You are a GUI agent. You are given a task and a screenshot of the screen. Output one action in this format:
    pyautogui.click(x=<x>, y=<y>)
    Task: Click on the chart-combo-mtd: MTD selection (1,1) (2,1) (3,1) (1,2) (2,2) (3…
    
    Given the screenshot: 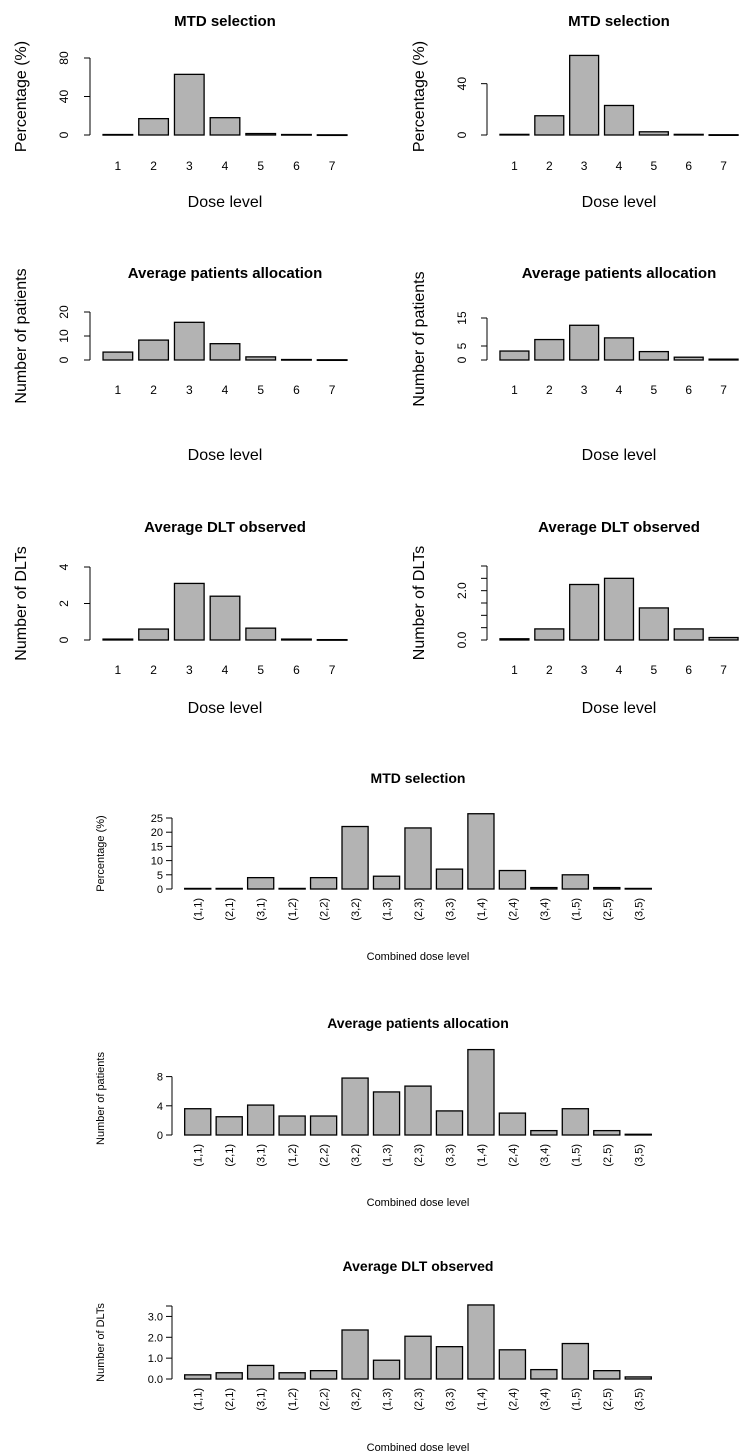 What is the action you would take?
    pyautogui.click(x=373, y=866)
    